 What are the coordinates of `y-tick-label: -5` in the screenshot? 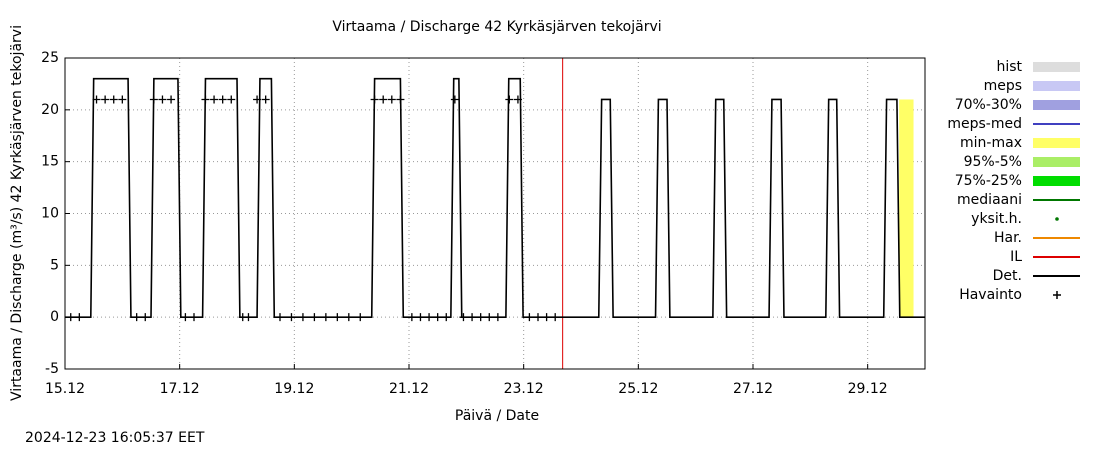 It's located at (52, 369).